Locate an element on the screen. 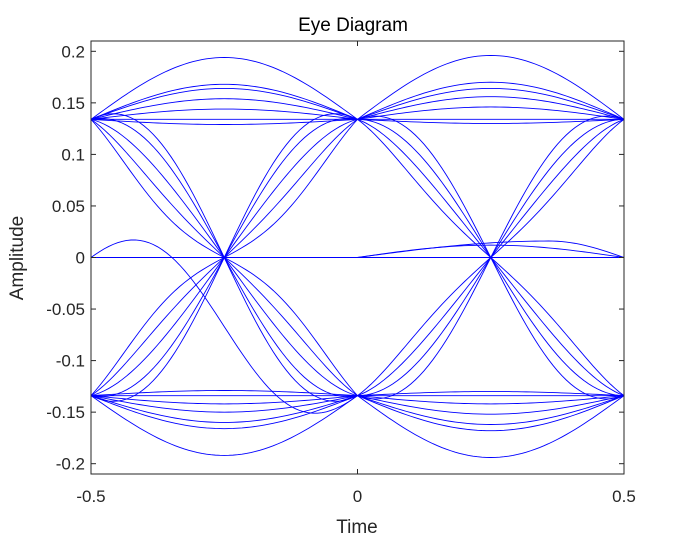 This screenshot has width=690, height=540. x-tick-label: 0.5 is located at coordinates (624, 496).